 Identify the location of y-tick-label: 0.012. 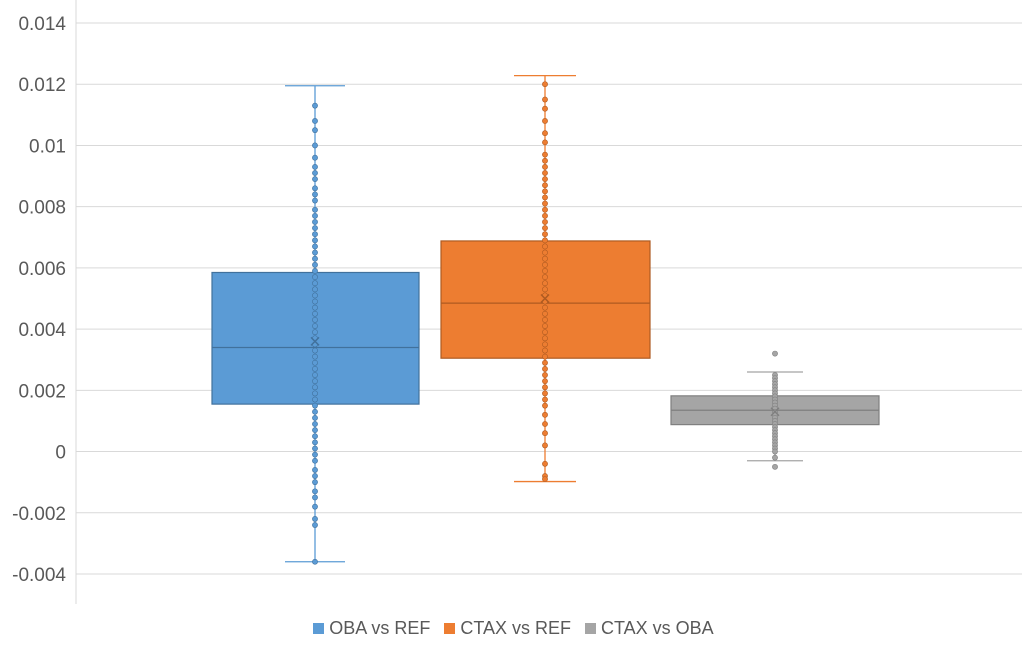
(42, 85).